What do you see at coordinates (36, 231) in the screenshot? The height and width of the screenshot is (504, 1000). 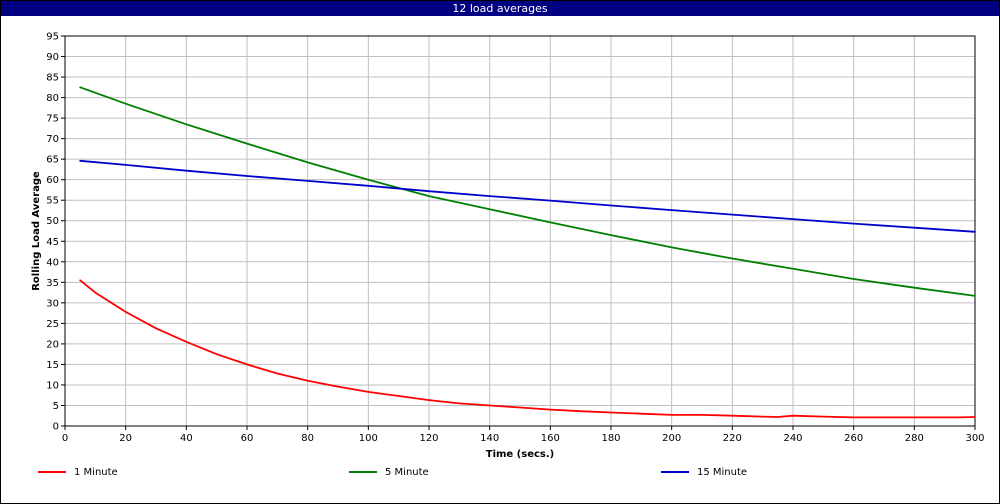 I see `y-axis-label: Rolling Load Average` at bounding box center [36, 231].